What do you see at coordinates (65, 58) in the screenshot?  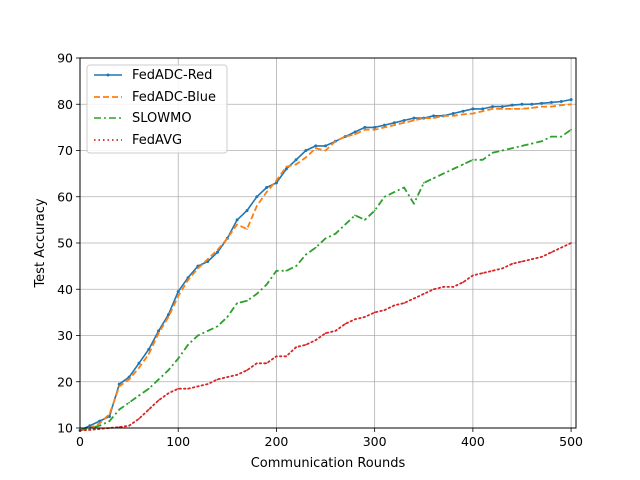 I see `y-tick-label: 90` at bounding box center [65, 58].